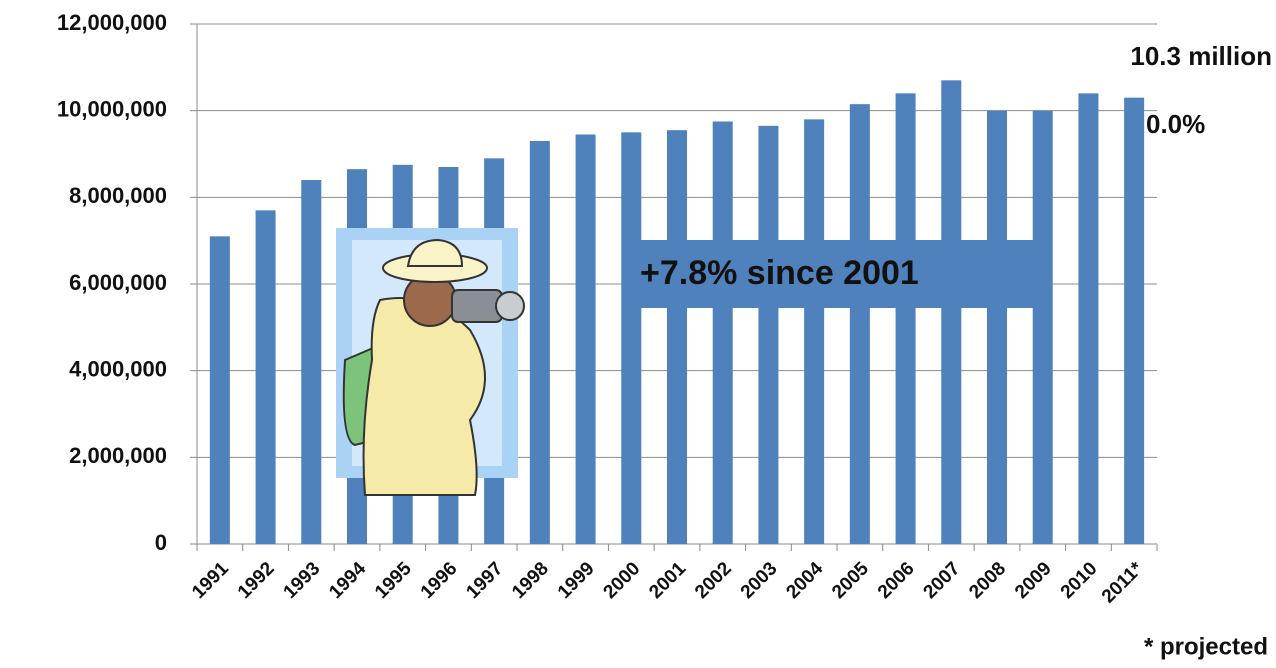  I want to click on annotation: 10.3 million, so click(1201, 56).